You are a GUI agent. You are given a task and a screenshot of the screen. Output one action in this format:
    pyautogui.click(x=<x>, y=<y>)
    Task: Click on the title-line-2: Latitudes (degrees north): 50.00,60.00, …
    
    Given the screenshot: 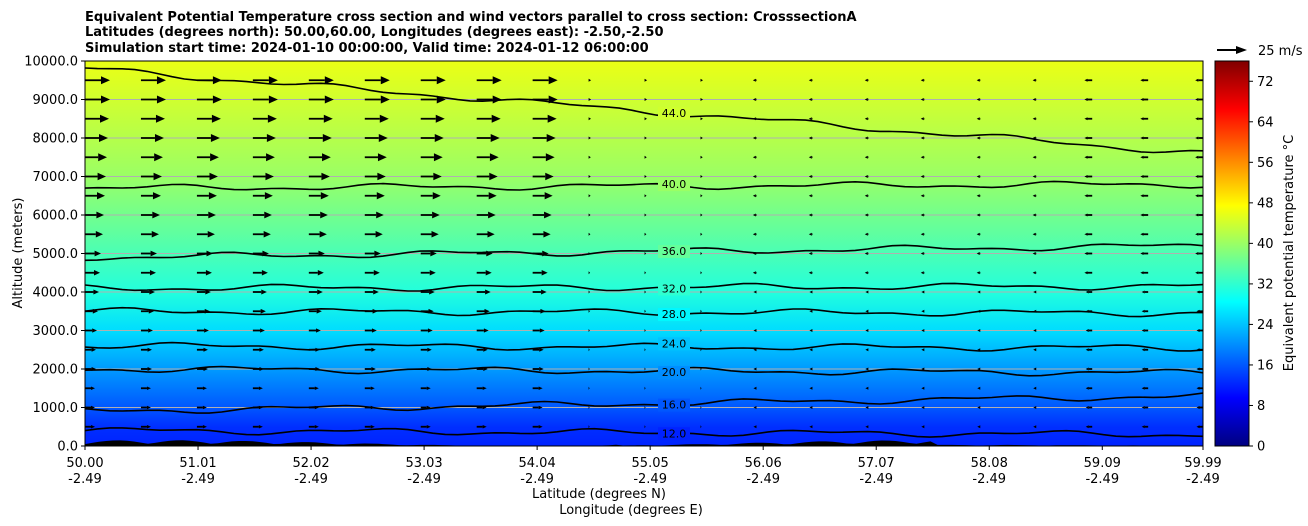 What is the action you would take?
    pyautogui.click(x=374, y=32)
    